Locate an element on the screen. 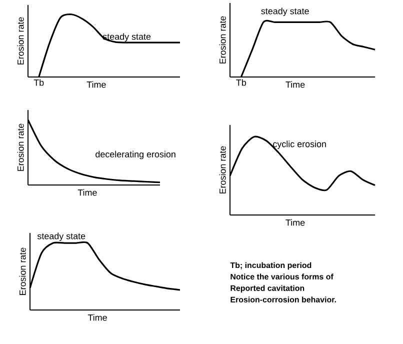  annotation: cyclic erosion is located at coordinates (299, 144).